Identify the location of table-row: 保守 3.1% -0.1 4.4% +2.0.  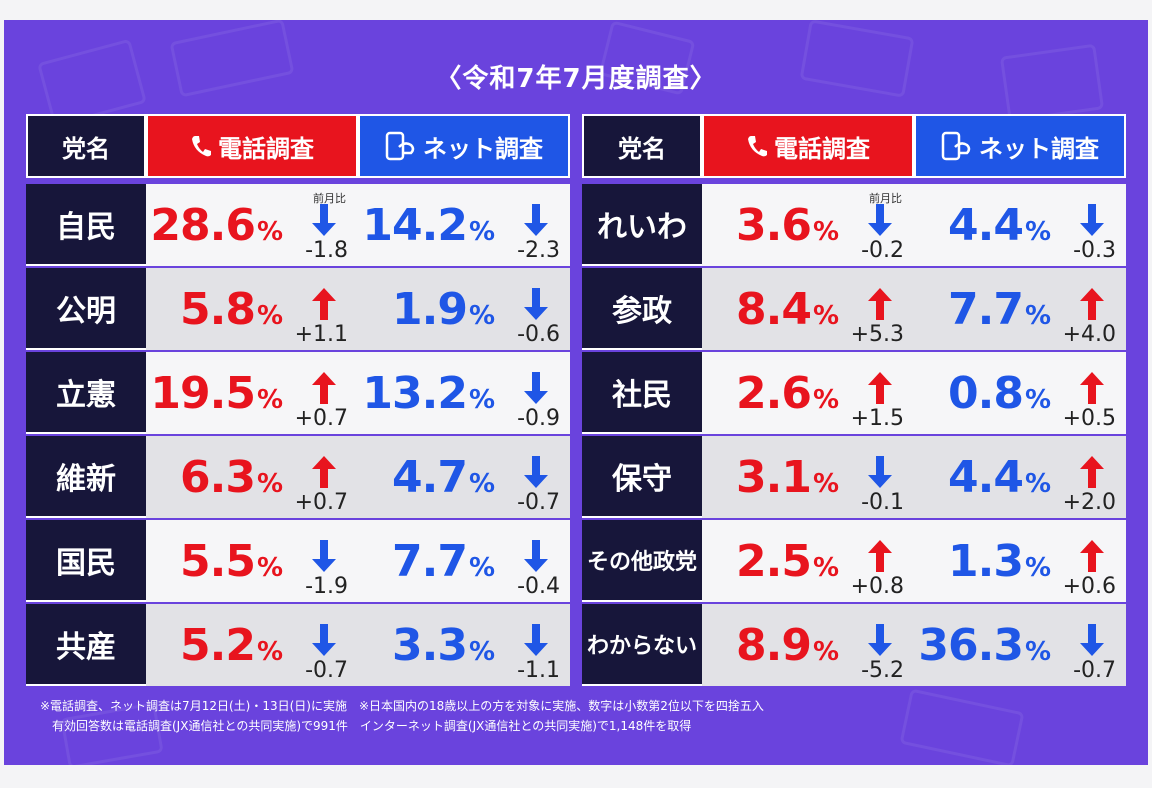
(854, 478).